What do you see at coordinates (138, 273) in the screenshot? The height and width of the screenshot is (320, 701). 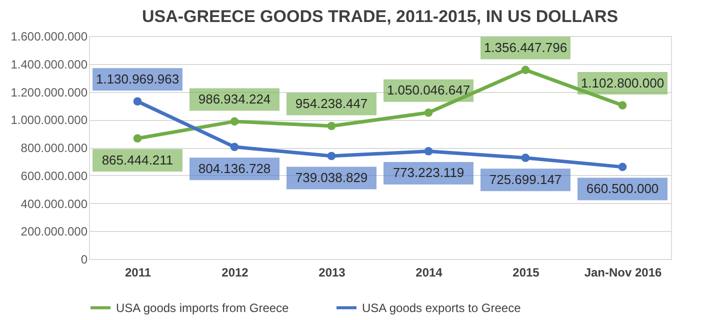 I see `x-tick-label: 2011` at bounding box center [138, 273].